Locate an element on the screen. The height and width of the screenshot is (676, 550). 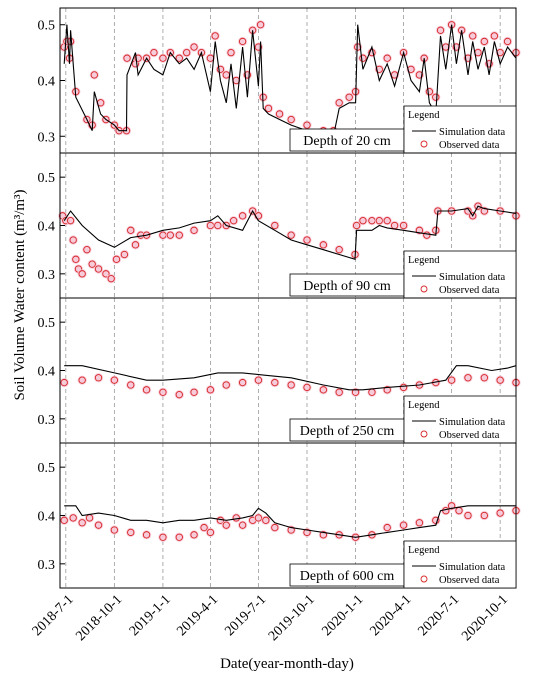
legend: Legend Simulation data Observed data is located at coordinates (460, 274).